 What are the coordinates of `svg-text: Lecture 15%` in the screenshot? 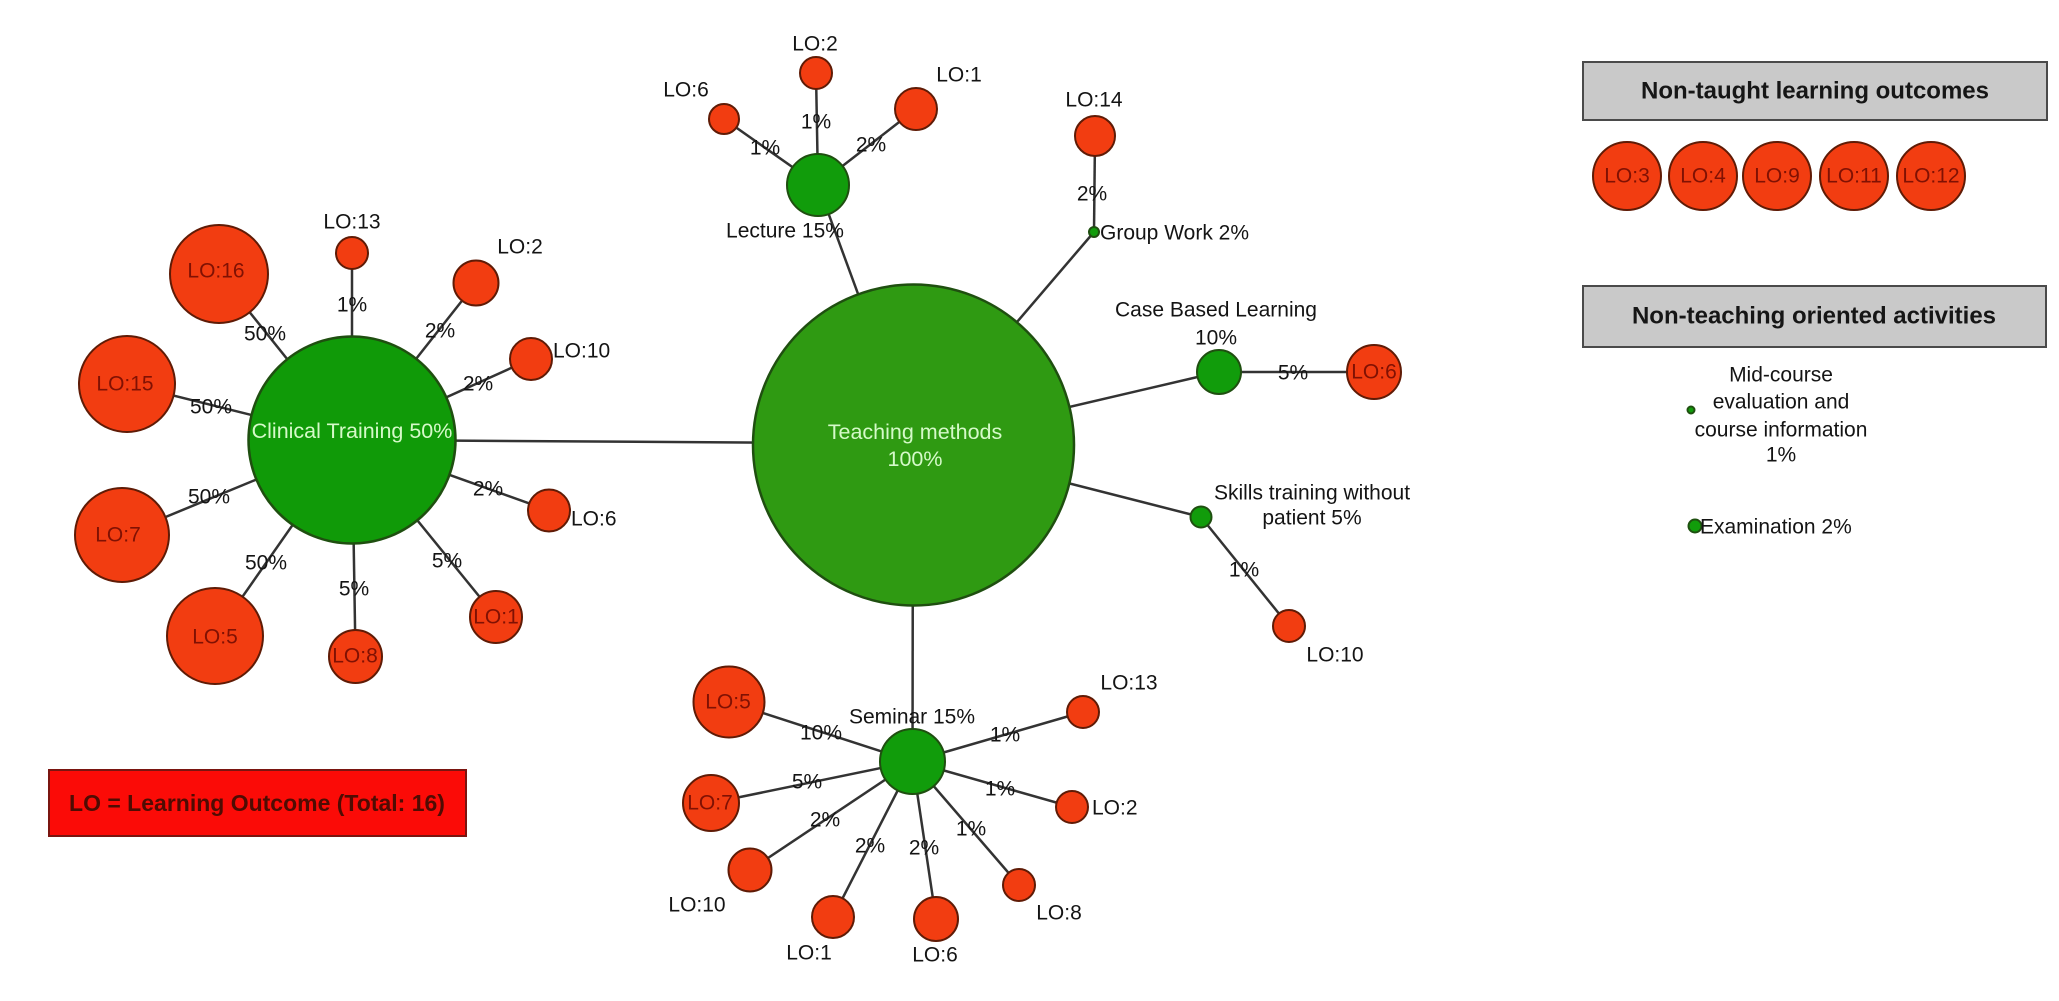 It's located at (785, 231).